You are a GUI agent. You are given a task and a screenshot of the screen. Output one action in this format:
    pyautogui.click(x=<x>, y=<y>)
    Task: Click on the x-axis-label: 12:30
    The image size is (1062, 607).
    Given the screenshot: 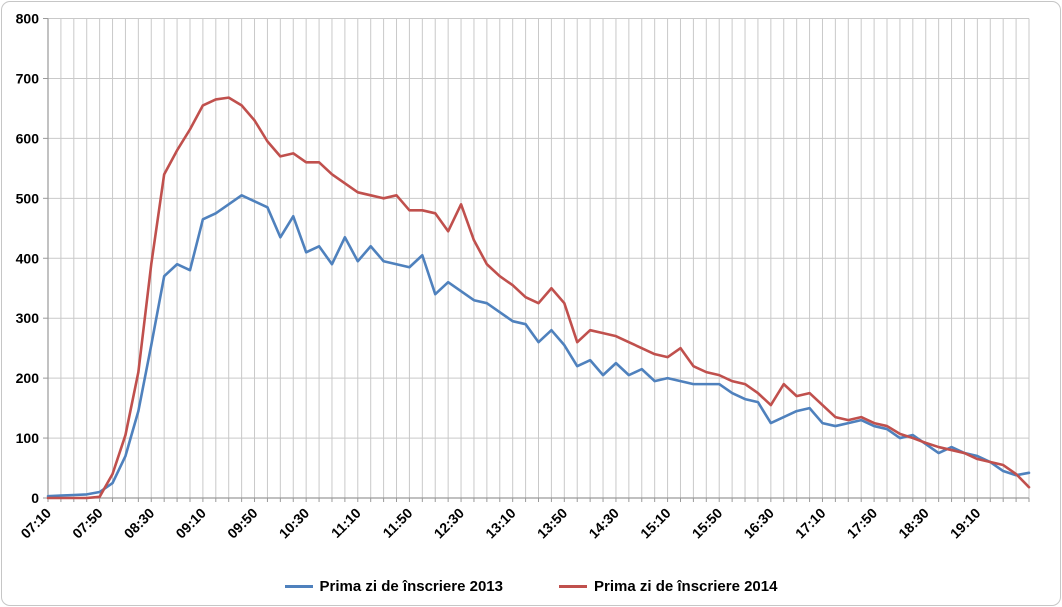 What is the action you would take?
    pyautogui.click(x=449, y=523)
    